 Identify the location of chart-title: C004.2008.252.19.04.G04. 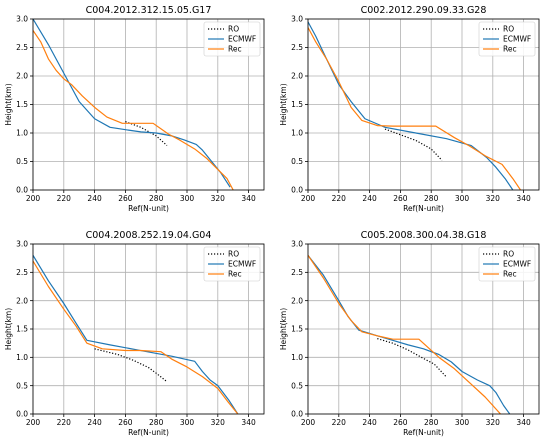
(149, 235).